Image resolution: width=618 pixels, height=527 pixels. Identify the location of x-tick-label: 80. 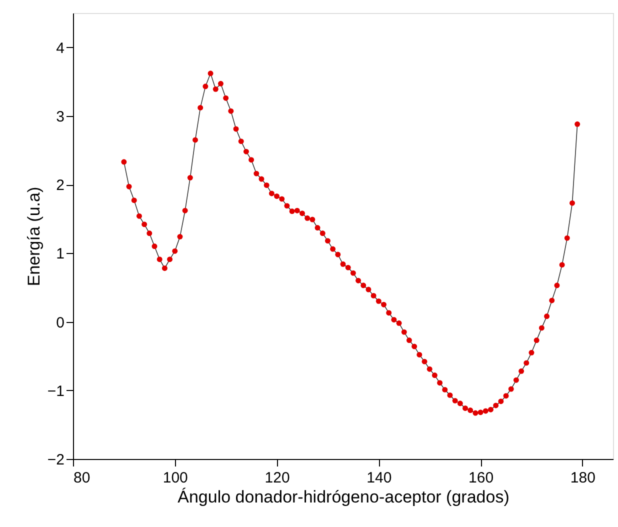
(82, 478).